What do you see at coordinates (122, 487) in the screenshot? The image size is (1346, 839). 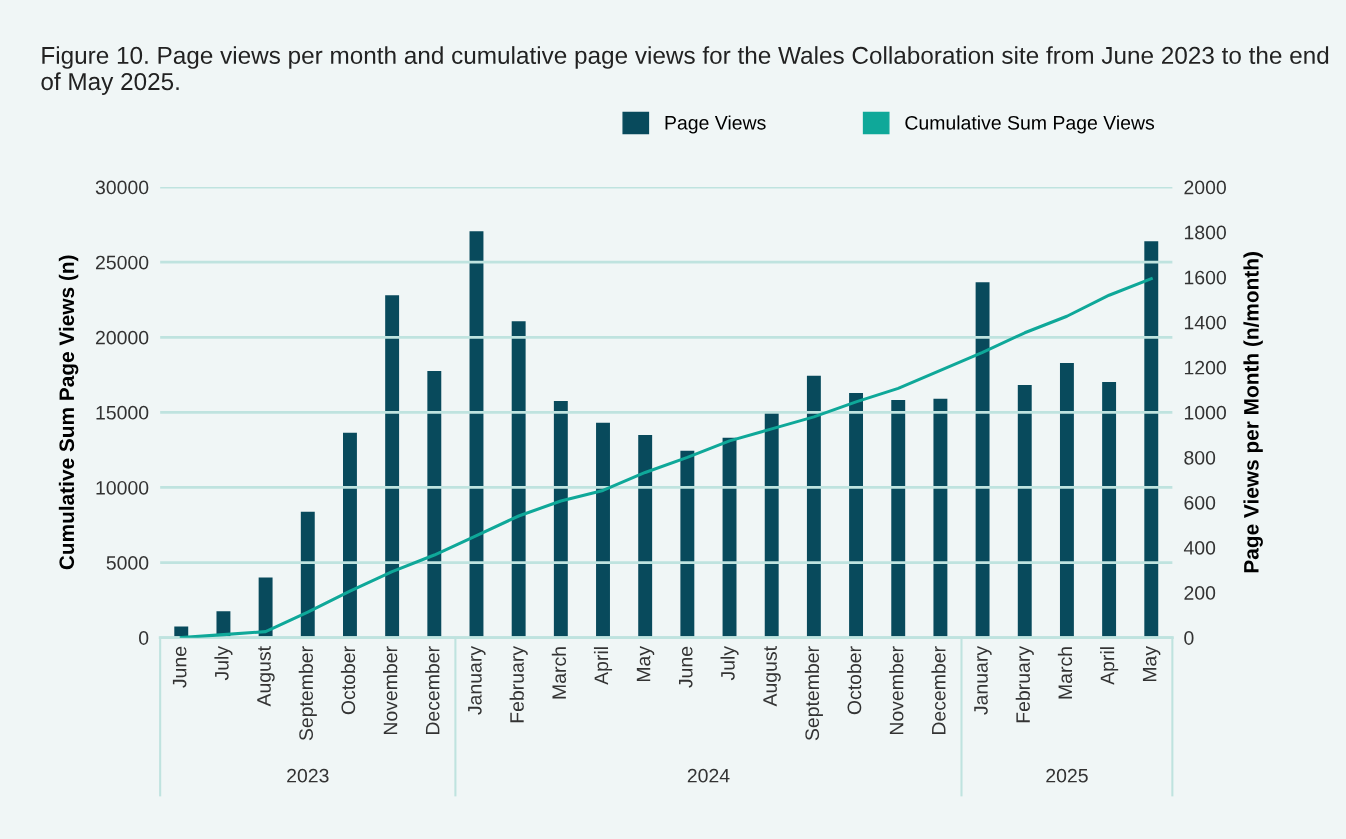 I see `y-tick-label: 10000` at bounding box center [122, 487].